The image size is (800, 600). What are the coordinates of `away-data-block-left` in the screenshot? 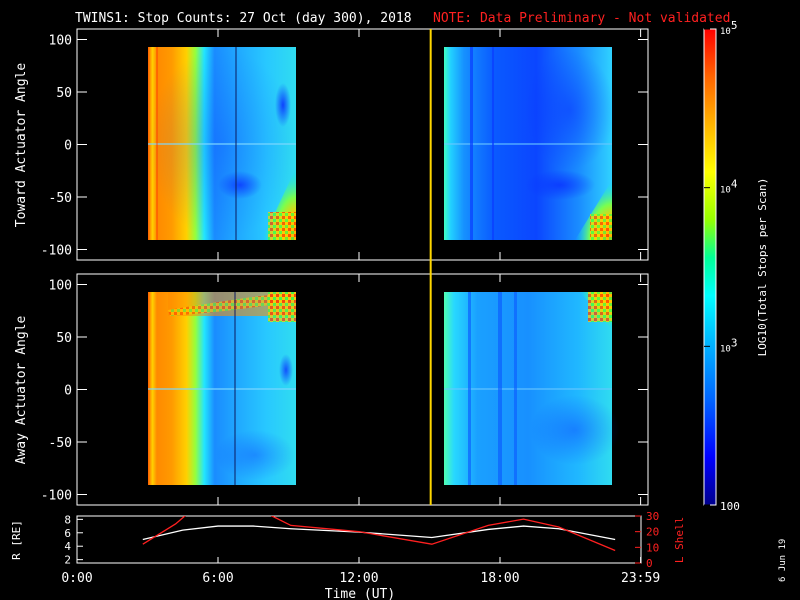 It's located at (222, 388).